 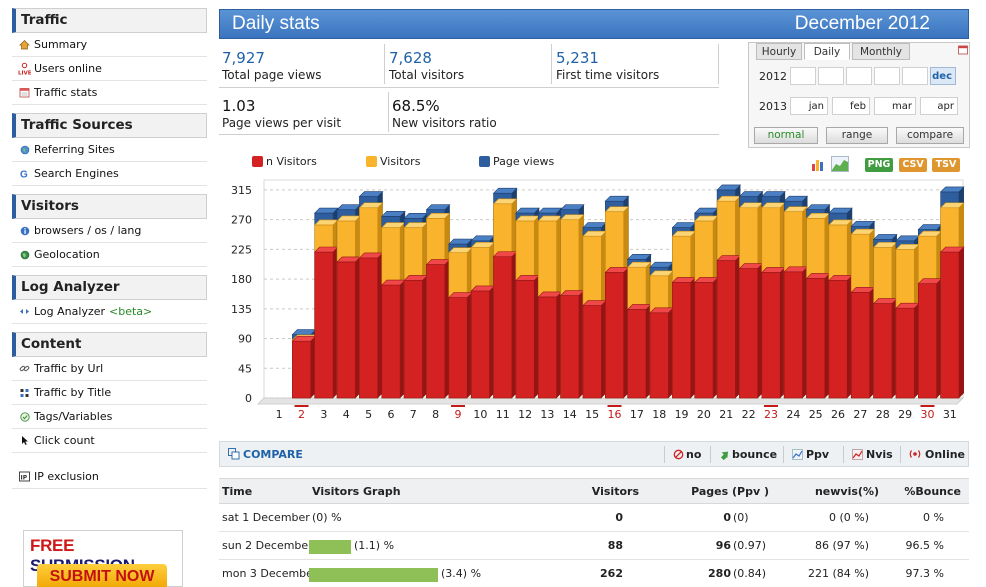 I want to click on sidebar-item-ip-exclusion: IP IP exclusion, so click(x=109, y=477).